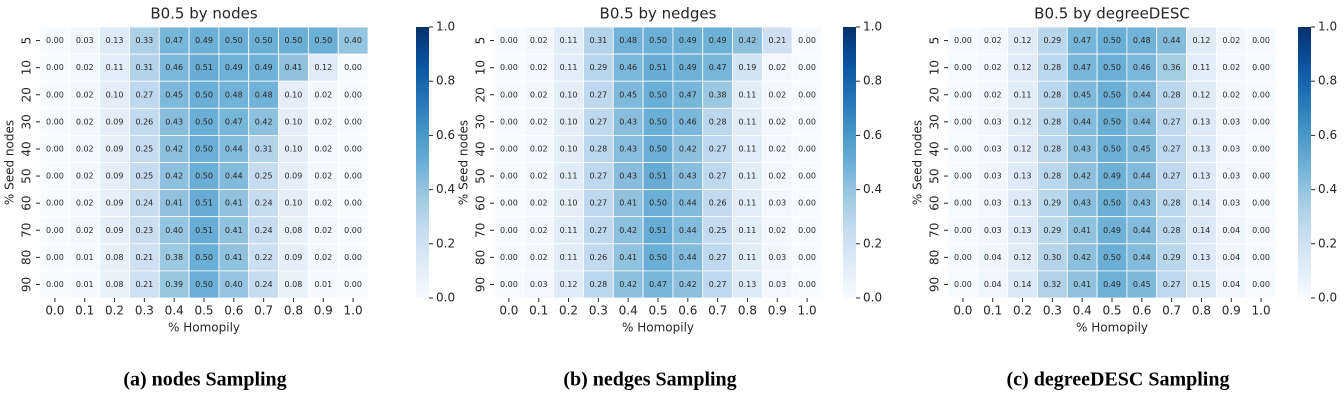 The image size is (1344, 400). I want to click on cell-label: 0.31, so click(144, 67).